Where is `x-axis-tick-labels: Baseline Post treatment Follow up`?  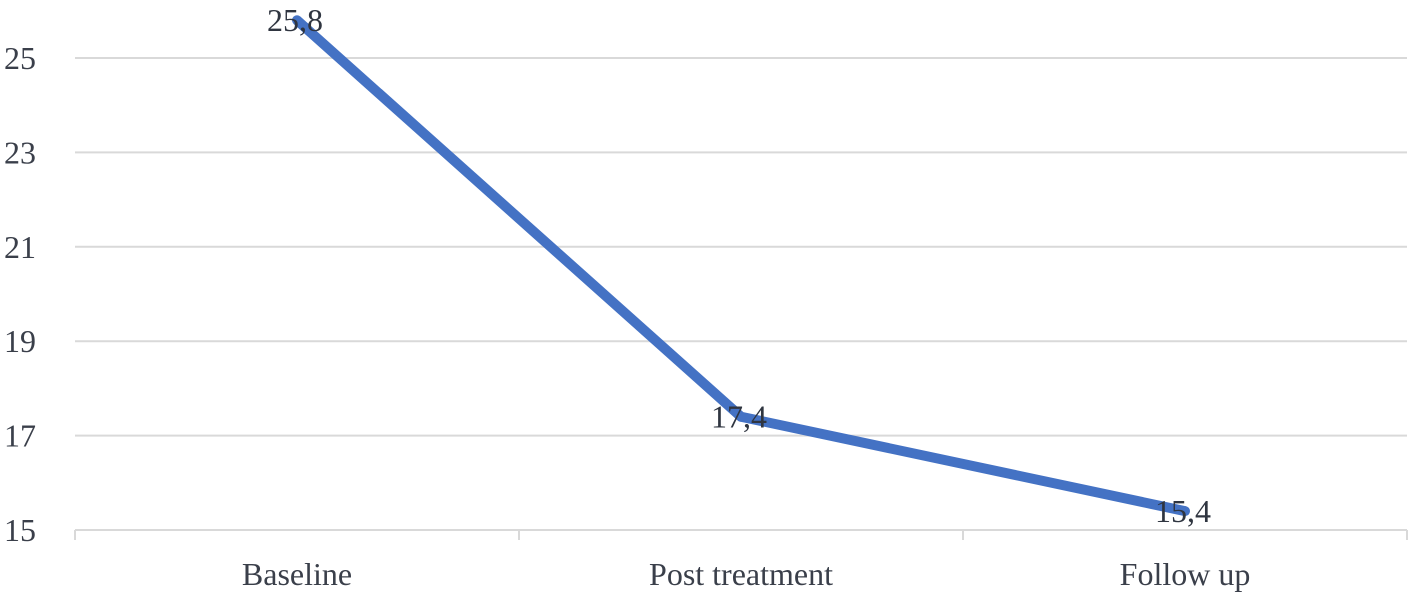 x-axis-tick-labels: Baseline Post treatment Follow up is located at coordinates (746, 574).